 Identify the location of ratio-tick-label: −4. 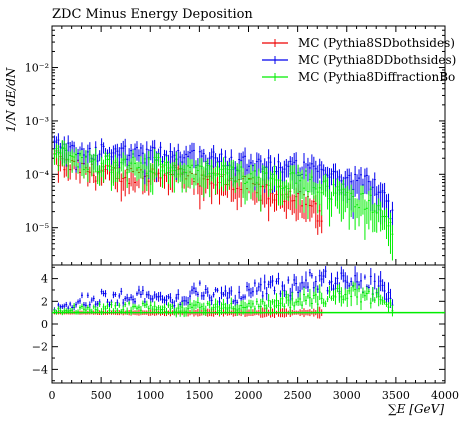
(40, 369).